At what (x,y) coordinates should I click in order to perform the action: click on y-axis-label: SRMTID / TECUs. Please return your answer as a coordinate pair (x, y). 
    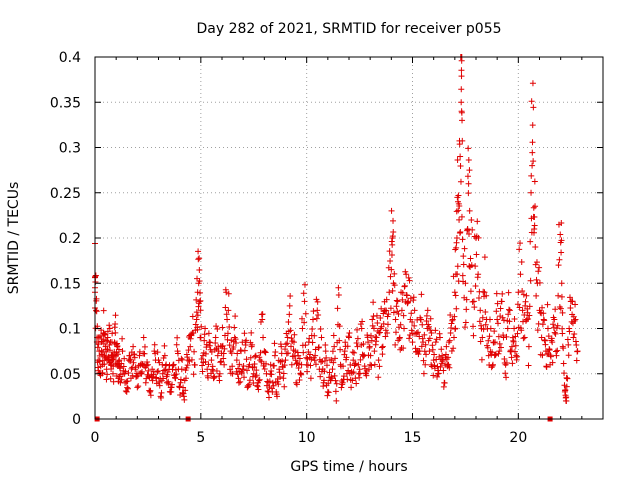
    Looking at the image, I should click on (14, 238).